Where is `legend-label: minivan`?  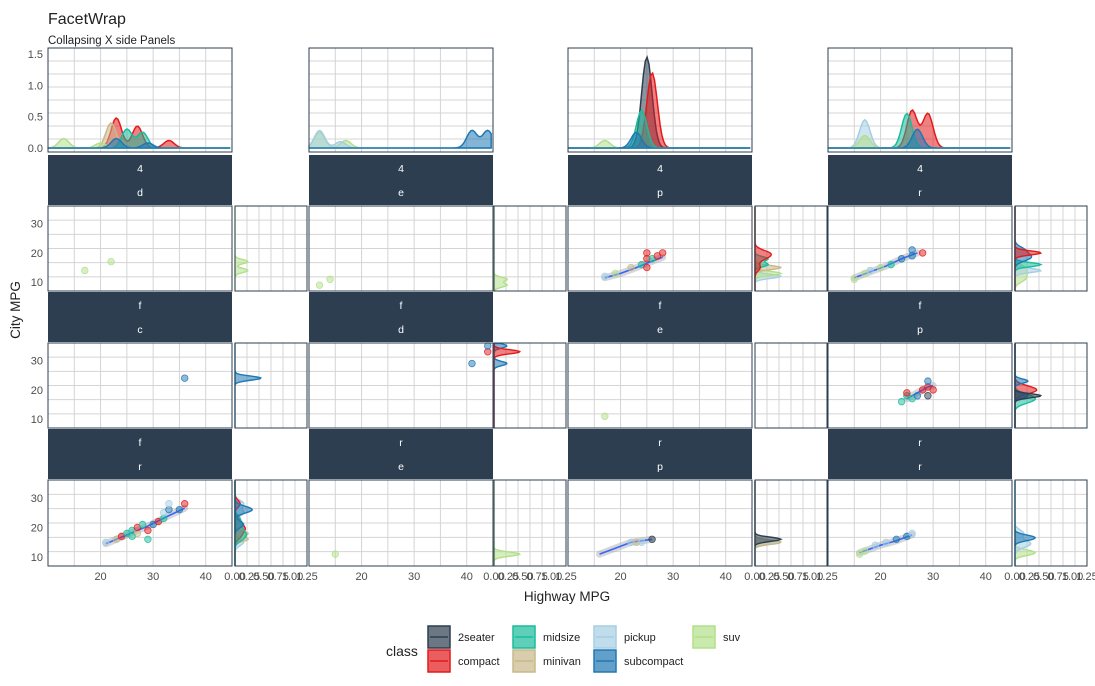 legend-label: minivan is located at coordinates (562, 662).